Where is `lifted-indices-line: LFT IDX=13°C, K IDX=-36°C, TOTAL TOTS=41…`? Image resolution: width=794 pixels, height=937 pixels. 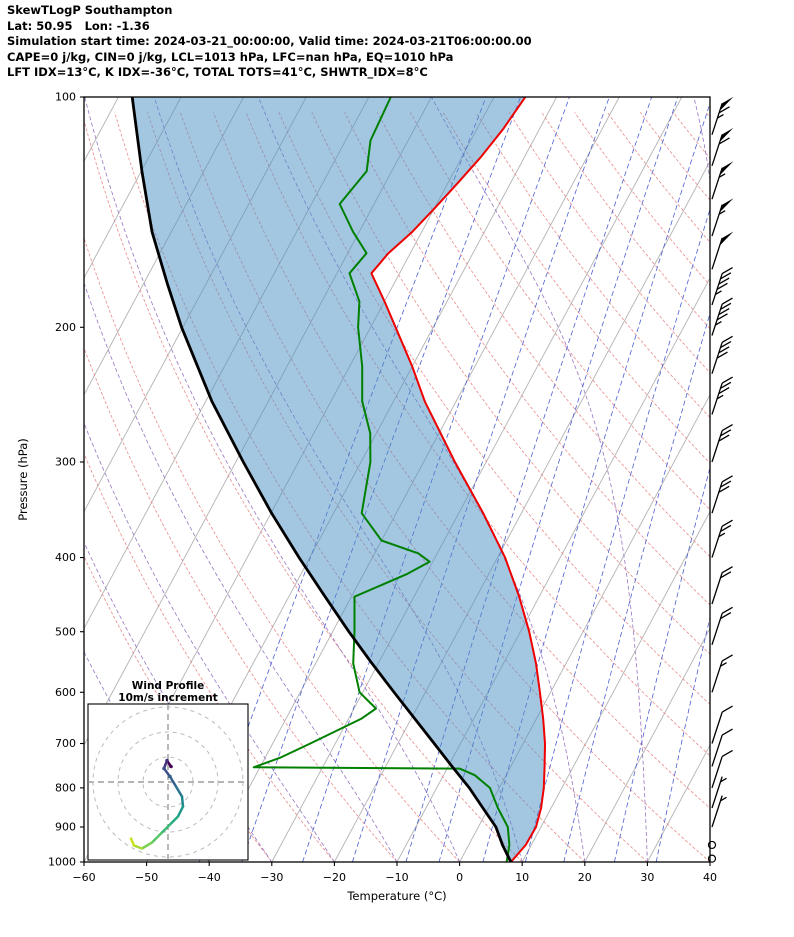
lifted-indices-line: LFT IDX=13°C, K IDX=-36°C, TOTAL TOTS=41… is located at coordinates (217, 72).